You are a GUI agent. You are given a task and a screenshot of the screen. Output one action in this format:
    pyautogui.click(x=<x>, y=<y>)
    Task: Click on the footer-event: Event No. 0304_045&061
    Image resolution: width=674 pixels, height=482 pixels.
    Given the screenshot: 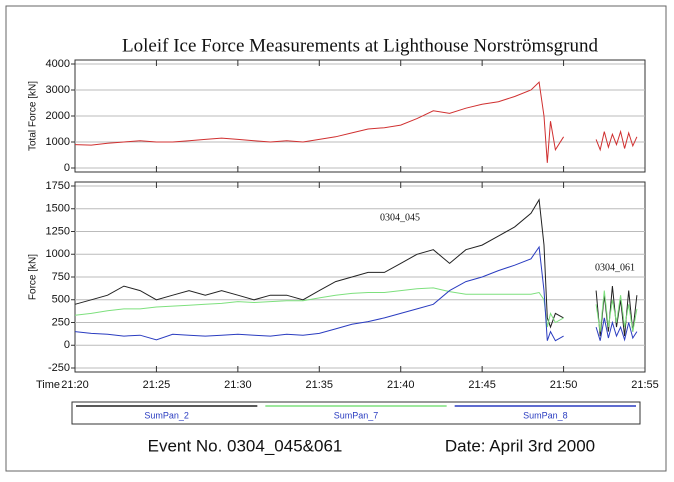 What is the action you would take?
    pyautogui.click(x=245, y=445)
    